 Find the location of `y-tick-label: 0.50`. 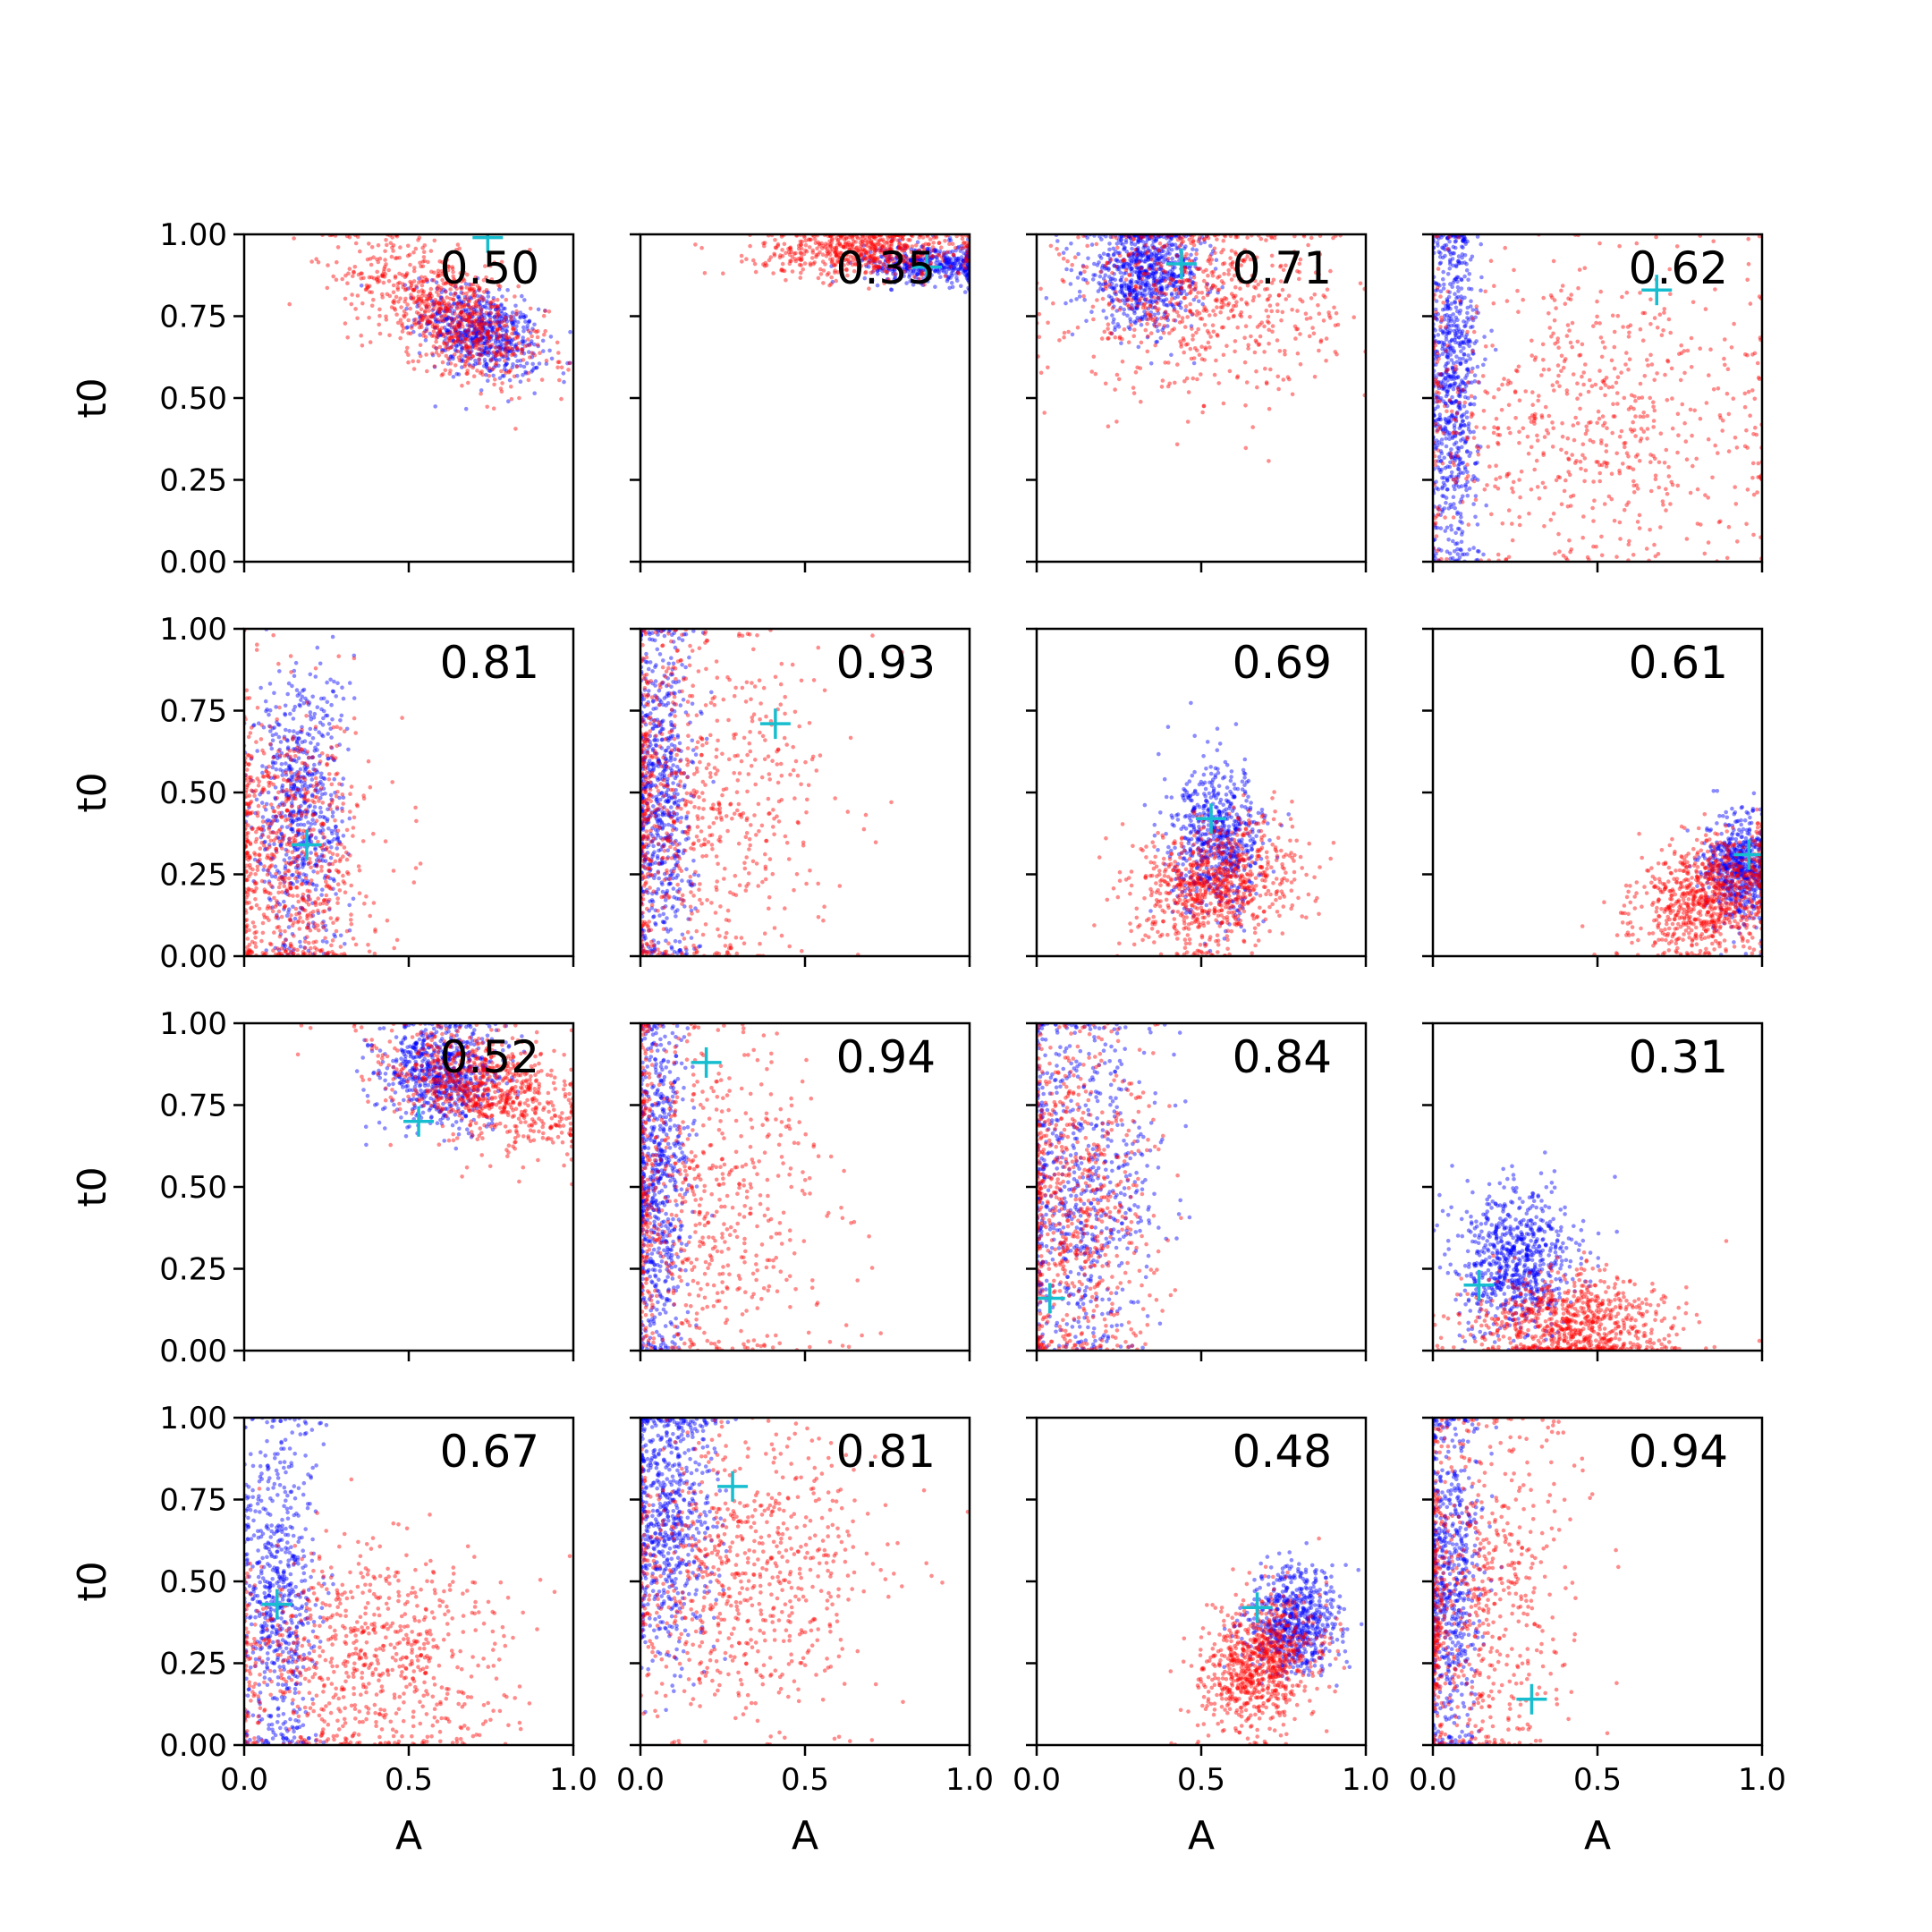

y-tick-label: 0.50 is located at coordinates (193, 399).